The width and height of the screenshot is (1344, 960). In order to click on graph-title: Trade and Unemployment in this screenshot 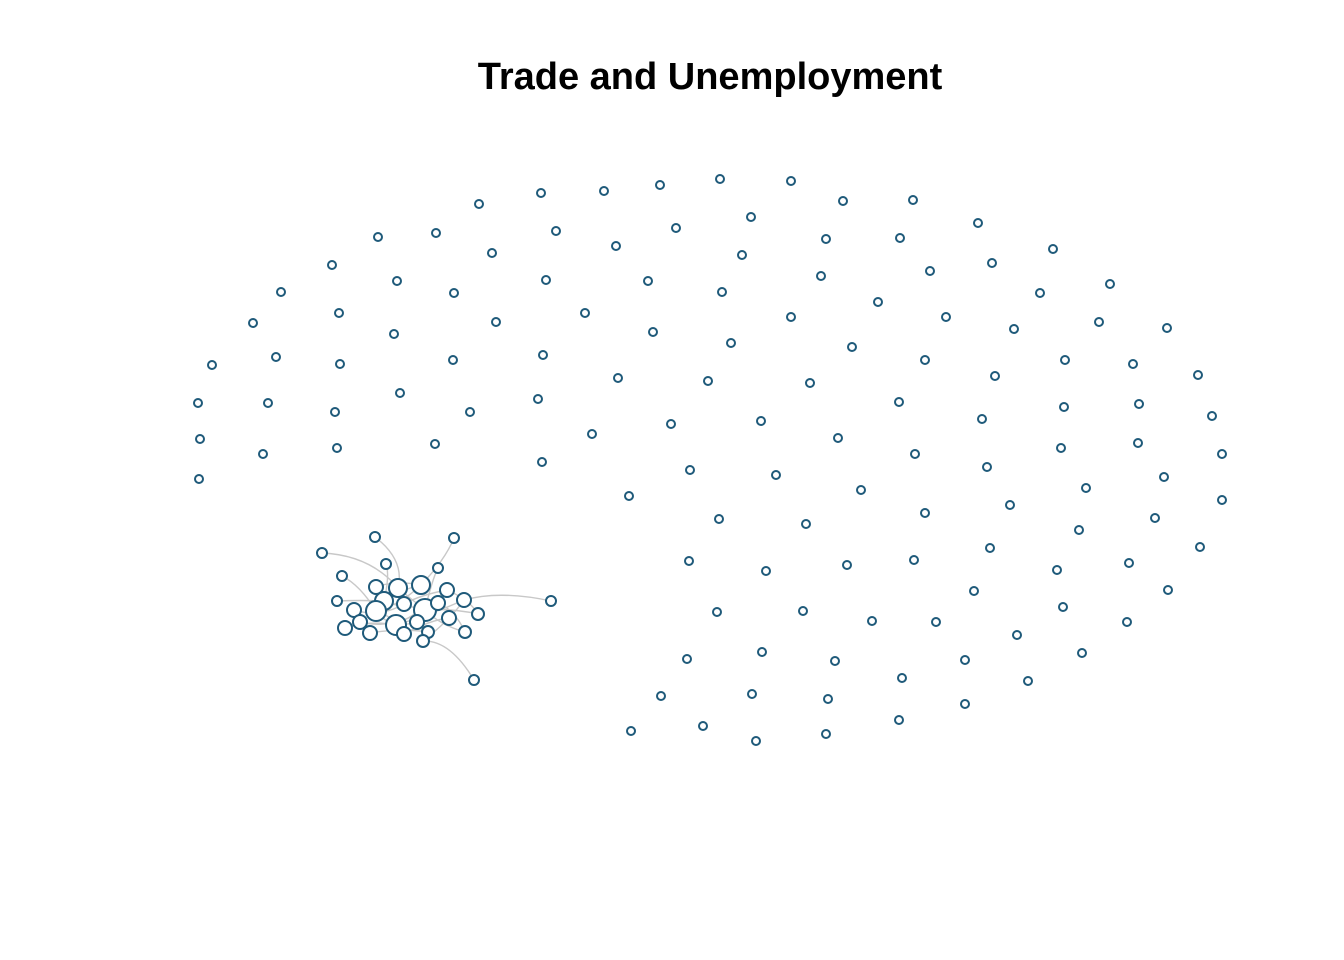, I will do `click(710, 77)`.